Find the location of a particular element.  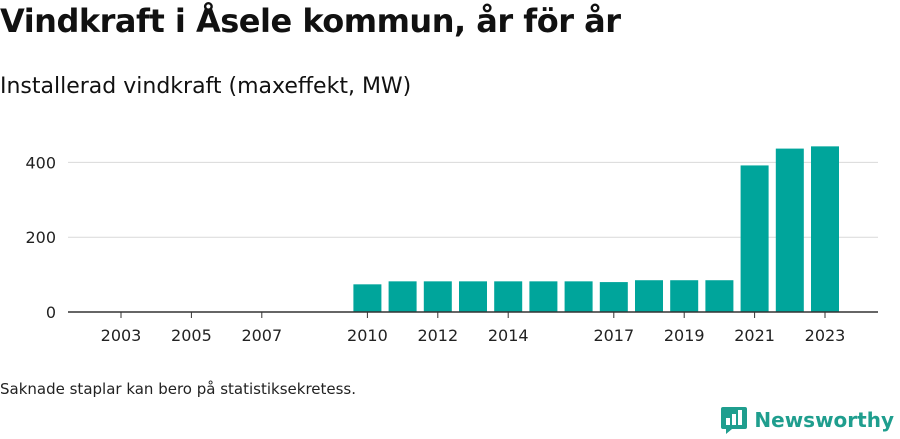

y-tick-label: 400 is located at coordinates (40, 162).